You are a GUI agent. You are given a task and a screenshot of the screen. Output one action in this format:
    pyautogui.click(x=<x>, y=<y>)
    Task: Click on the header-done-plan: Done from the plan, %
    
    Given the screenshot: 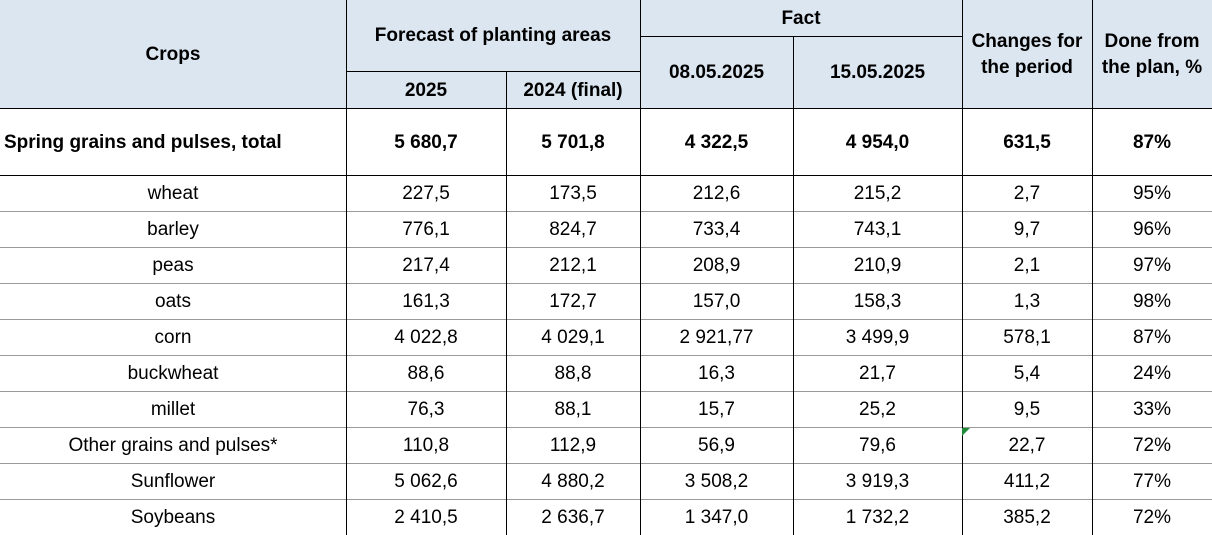 What is the action you would take?
    pyautogui.click(x=1152, y=54)
    